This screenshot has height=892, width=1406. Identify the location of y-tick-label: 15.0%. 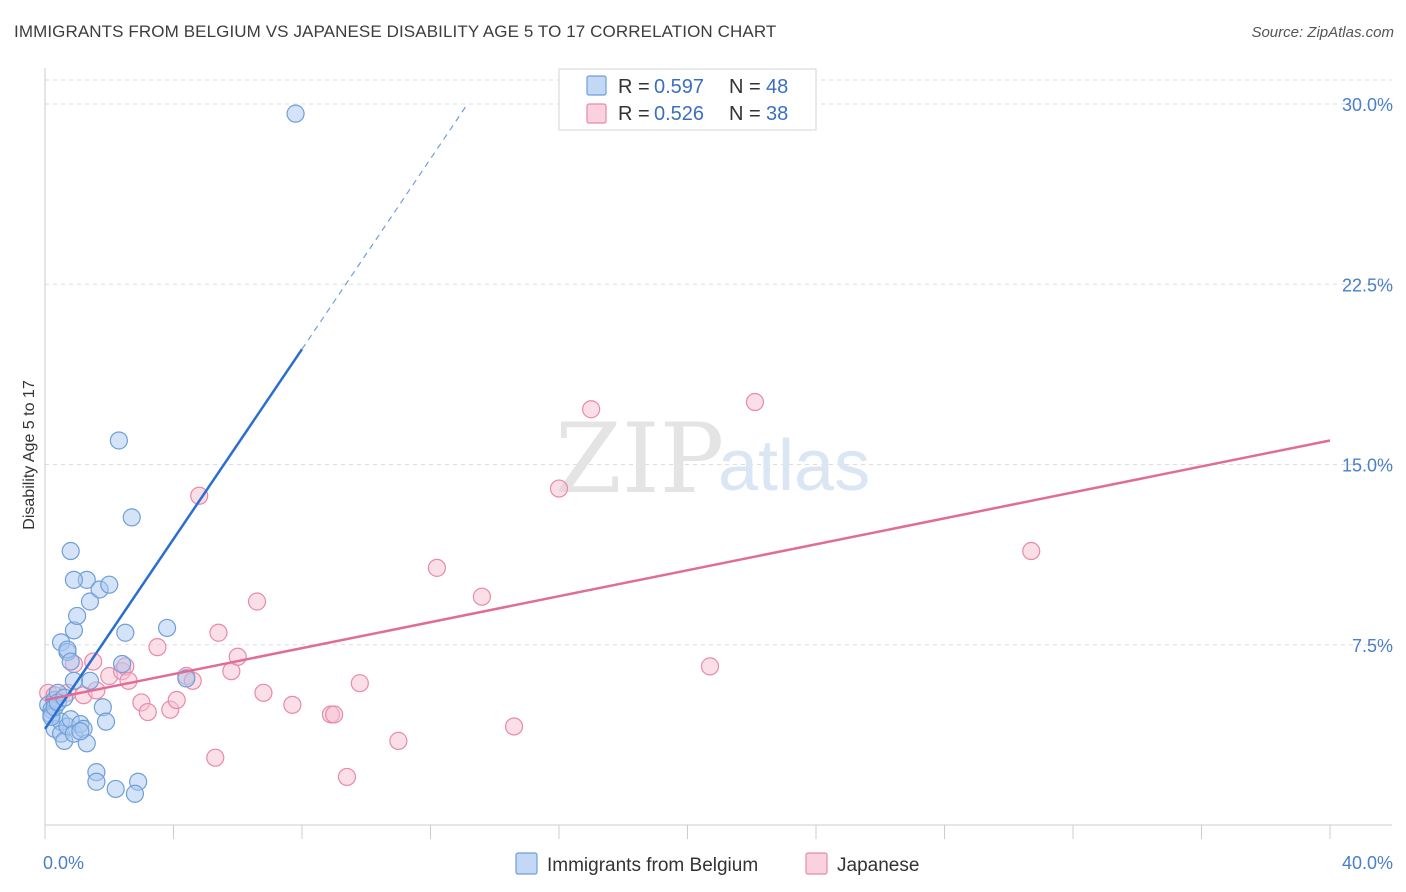
(1367, 466).